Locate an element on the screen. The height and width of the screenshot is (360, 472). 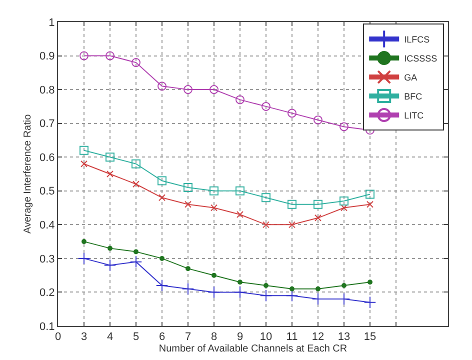
x-axis-title: Number of Available Channels at Each CR is located at coordinates (253, 349).